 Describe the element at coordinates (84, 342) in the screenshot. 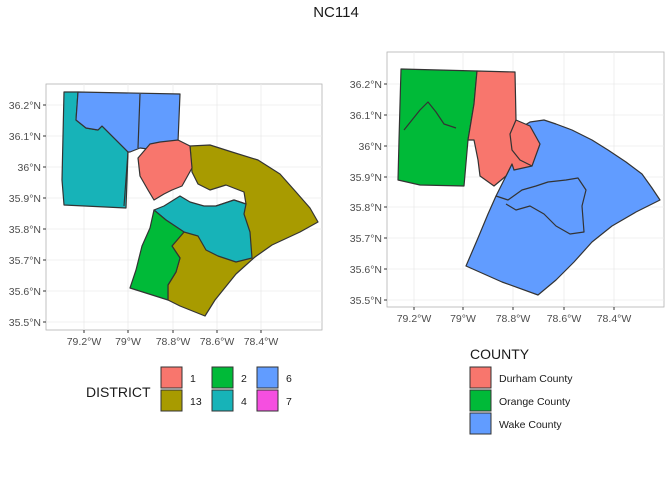

I see `left-x-tick: 79.2°W` at that location.